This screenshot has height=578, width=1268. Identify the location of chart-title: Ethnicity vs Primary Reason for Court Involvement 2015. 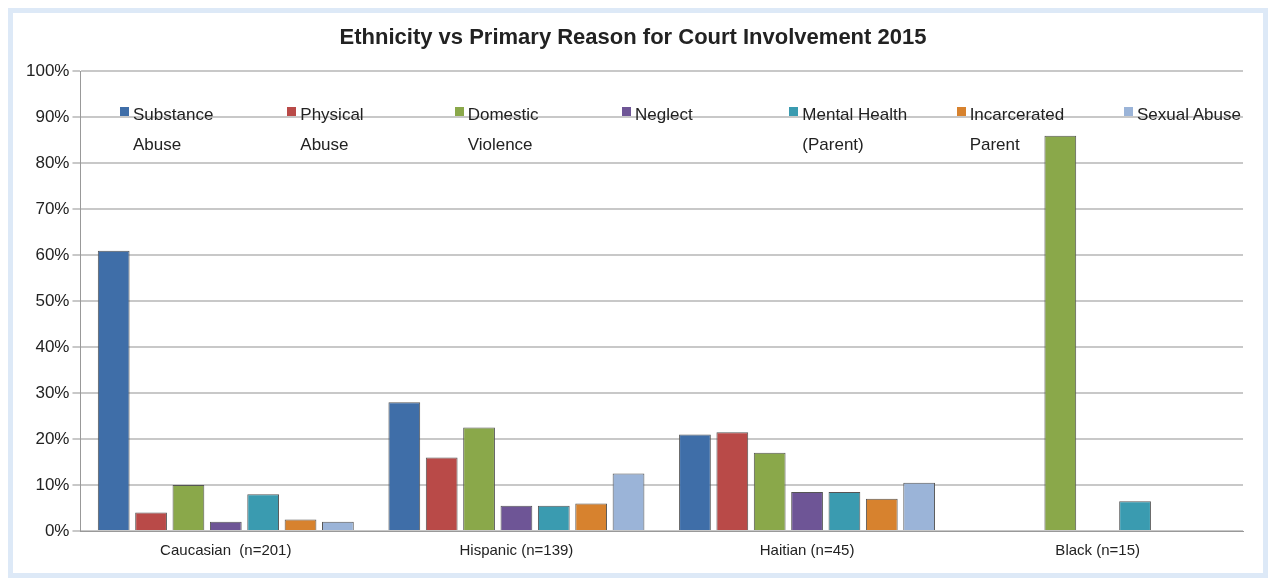
(633, 37).